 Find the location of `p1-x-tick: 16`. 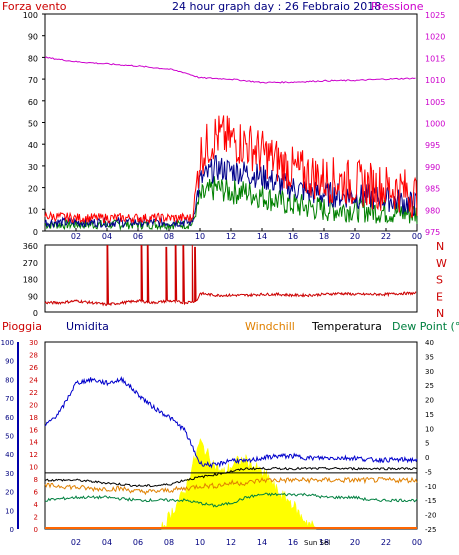

p1-x-tick: 16 is located at coordinates (293, 236).